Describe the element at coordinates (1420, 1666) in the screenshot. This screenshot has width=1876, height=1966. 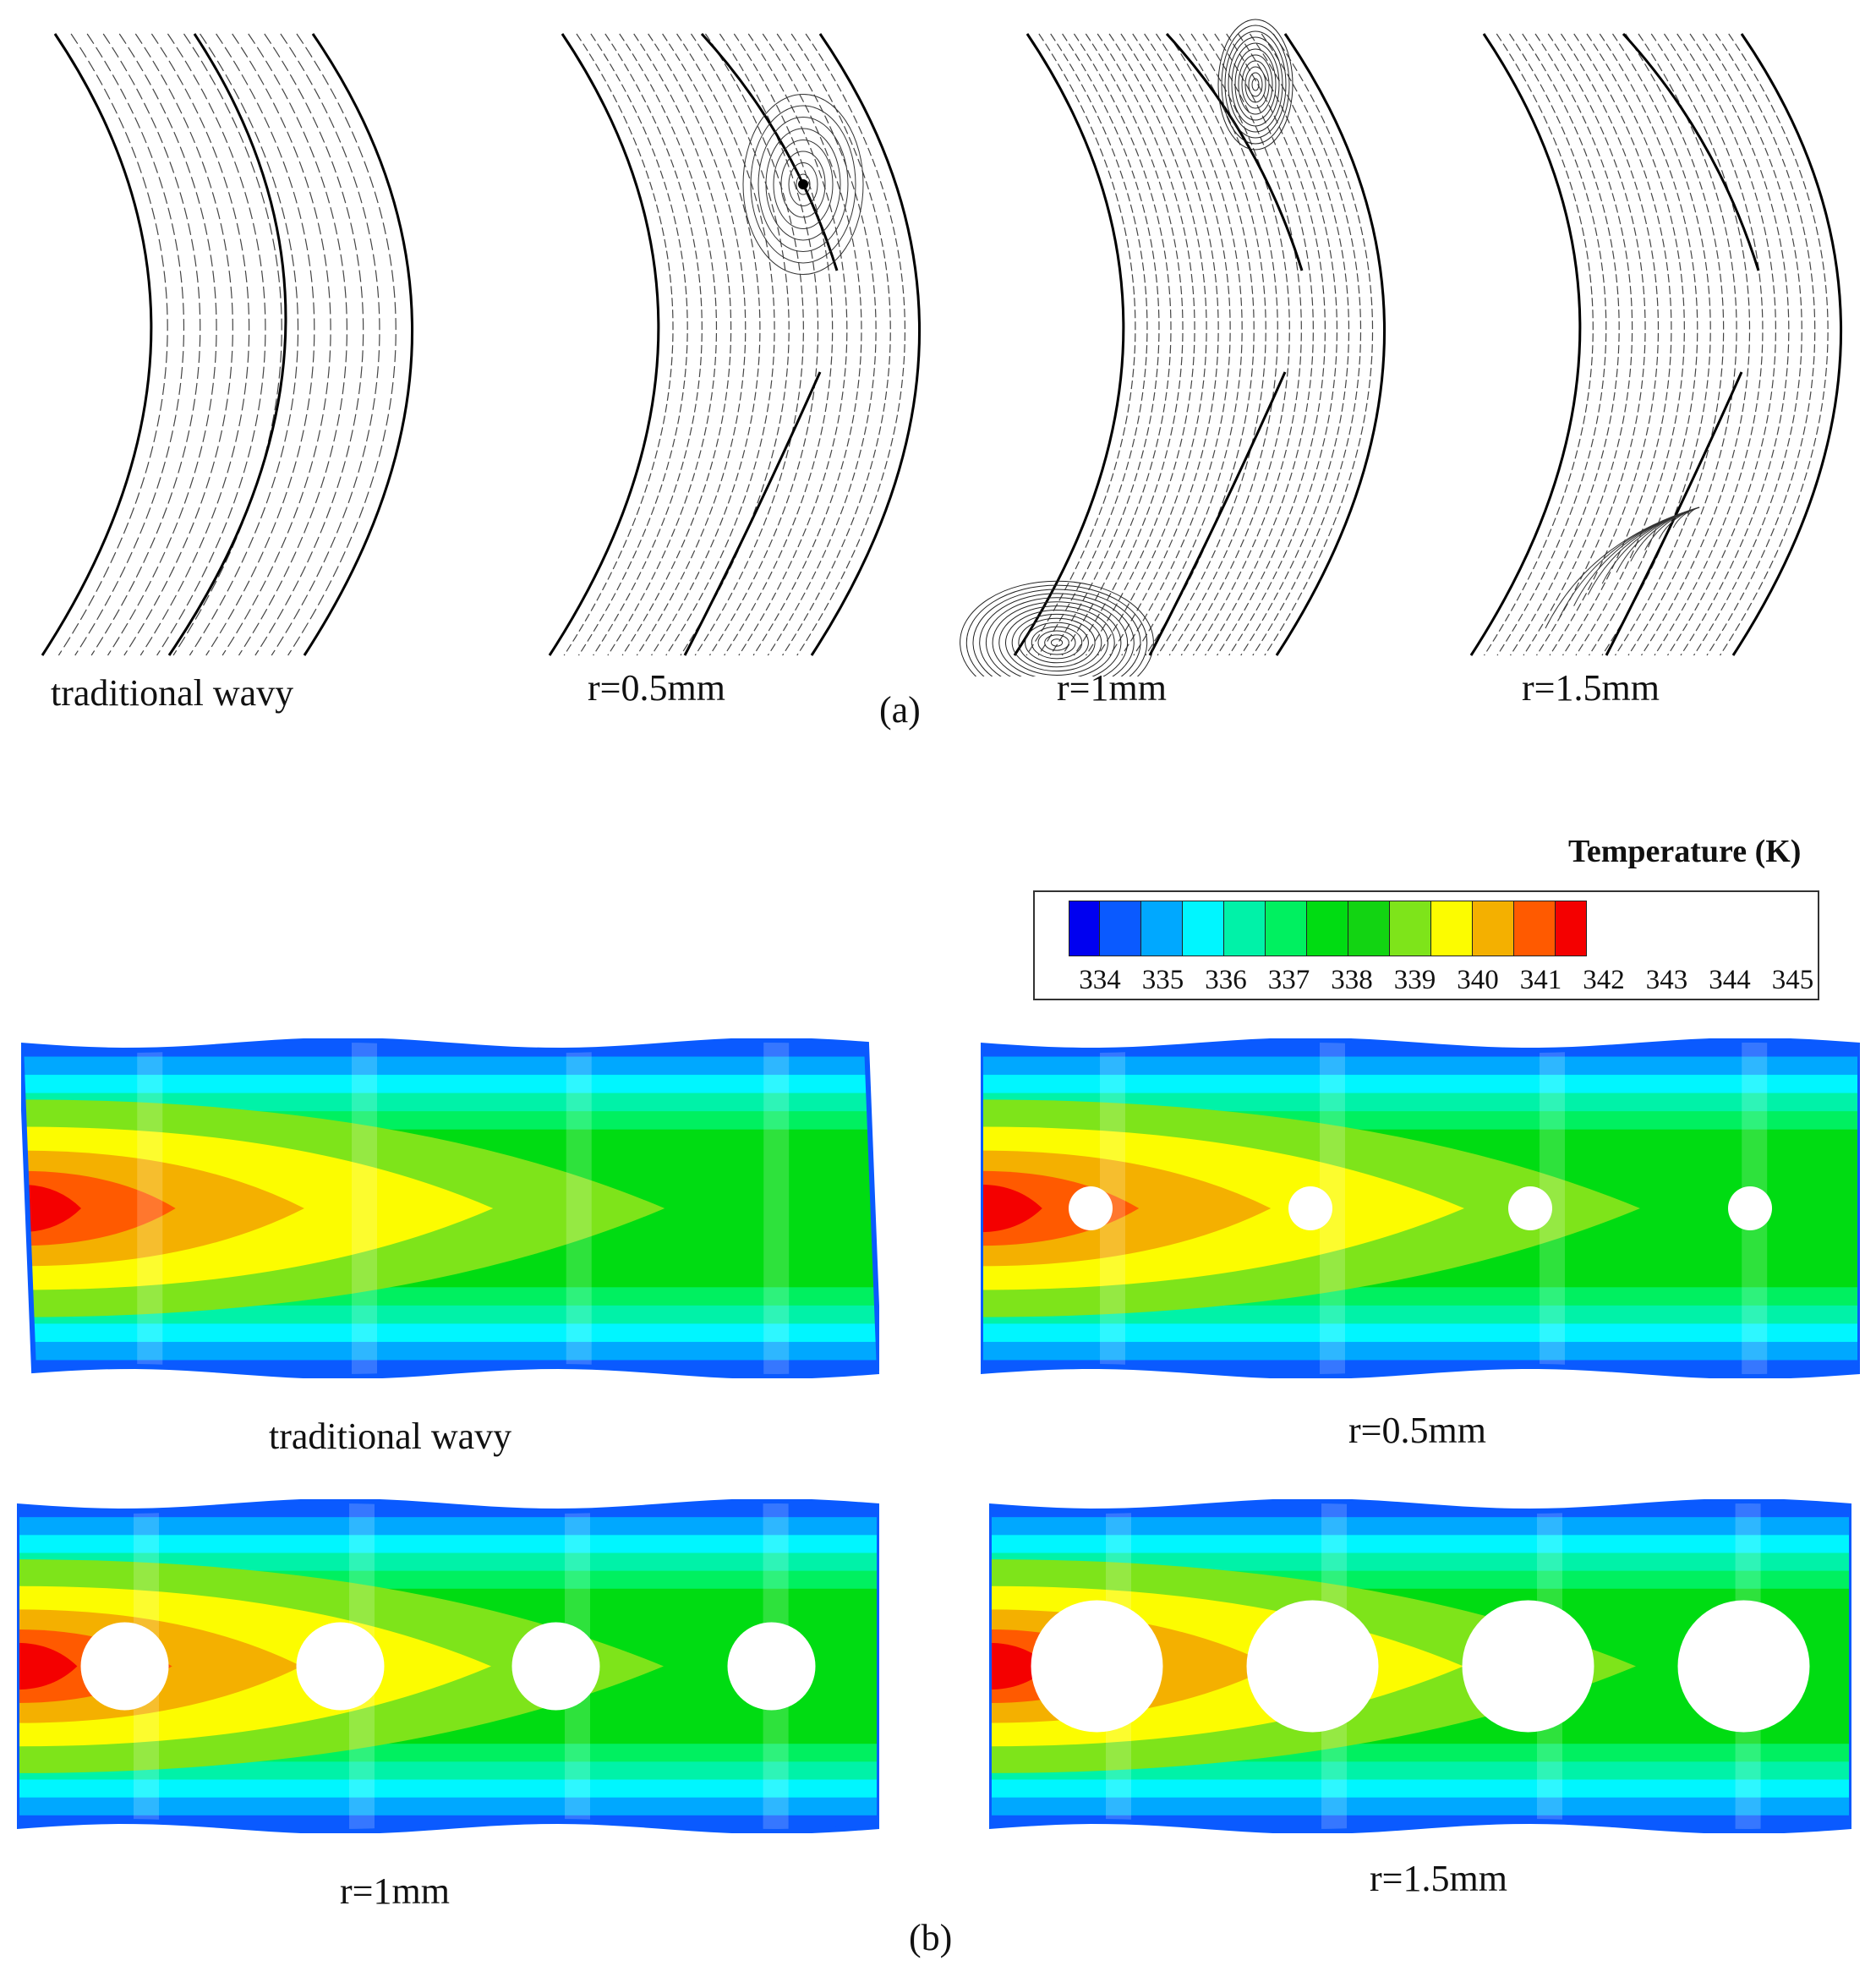
I see `contour-panel-r15` at that location.